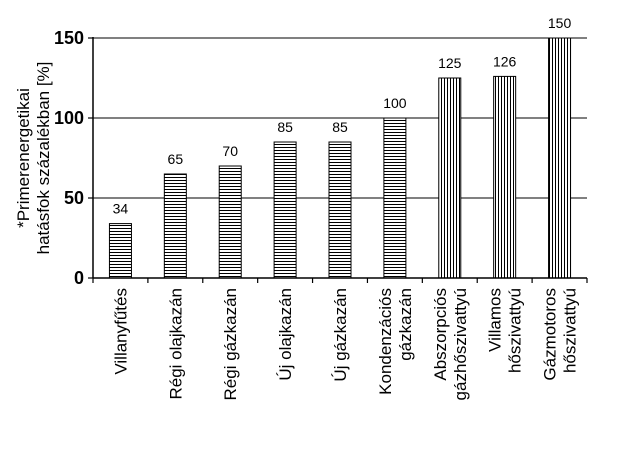  What do you see at coordinates (495, 320) in the screenshot?
I see `x-tick-label-7-line-0: Villamos` at bounding box center [495, 320].